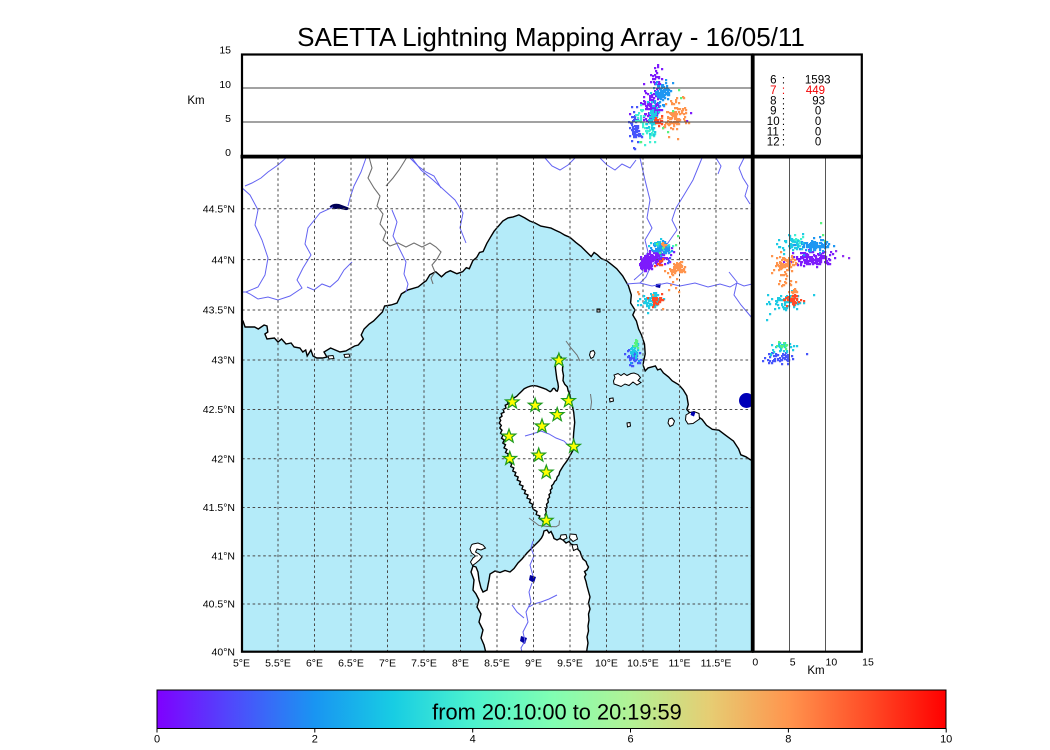 The height and width of the screenshot is (750, 1050). I want to click on svg-text: from 20:10:00 to 20:19:59, so click(557, 711).